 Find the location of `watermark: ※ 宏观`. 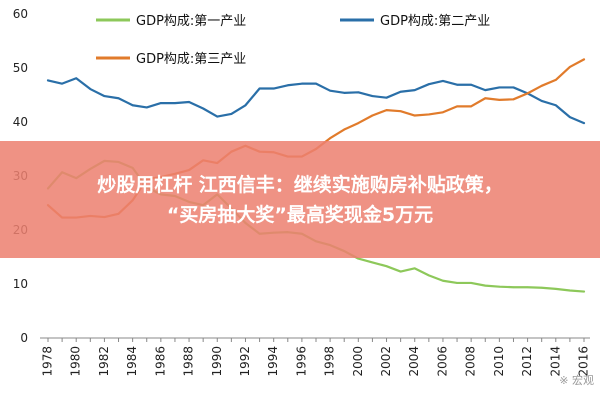

watermark: ※ 宏观 is located at coordinates (576, 380).